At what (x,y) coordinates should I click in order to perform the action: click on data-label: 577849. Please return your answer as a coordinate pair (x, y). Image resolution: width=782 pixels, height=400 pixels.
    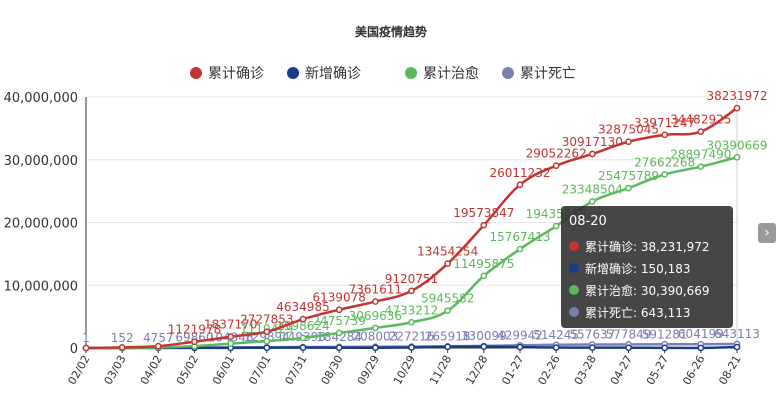
    Looking at the image, I should click on (629, 334).